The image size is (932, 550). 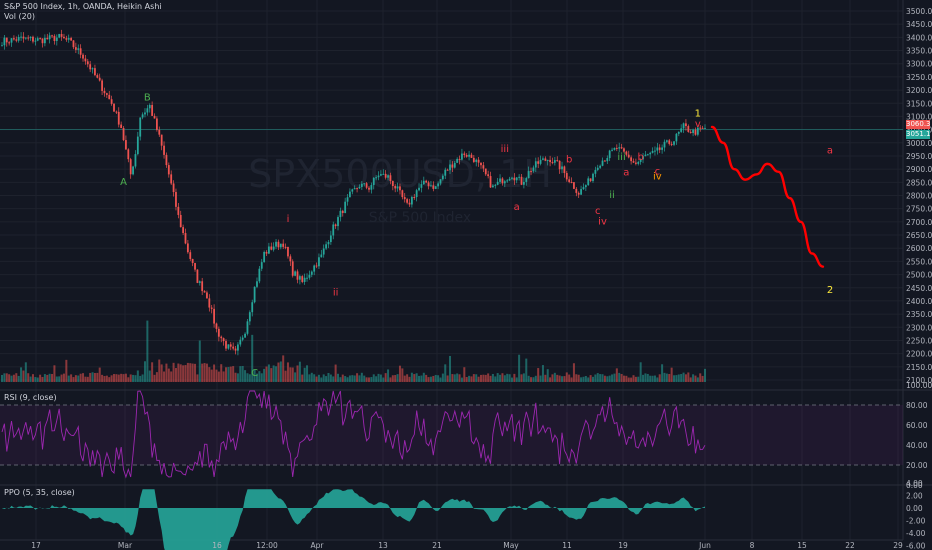 What do you see at coordinates (918, 124) in the screenshot?
I see `price-tag-upper: 3060.3` at bounding box center [918, 124].